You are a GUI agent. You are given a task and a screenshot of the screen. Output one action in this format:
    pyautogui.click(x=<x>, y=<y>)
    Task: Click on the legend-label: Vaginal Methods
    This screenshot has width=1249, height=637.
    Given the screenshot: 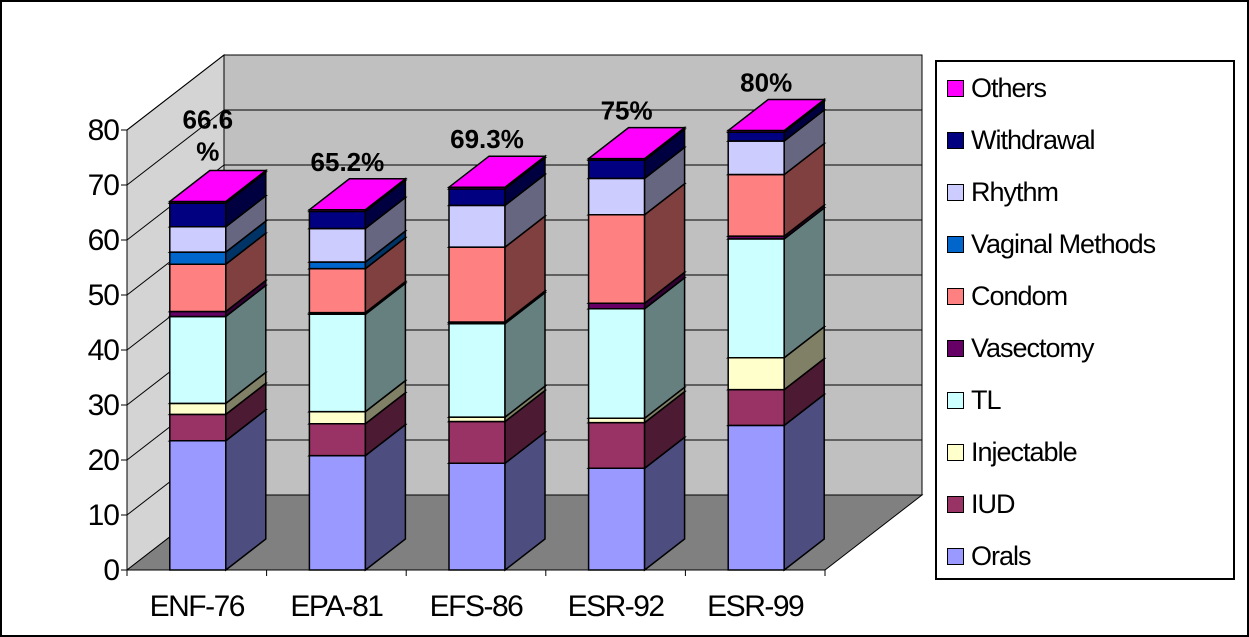 What is the action you would take?
    pyautogui.click(x=1063, y=243)
    